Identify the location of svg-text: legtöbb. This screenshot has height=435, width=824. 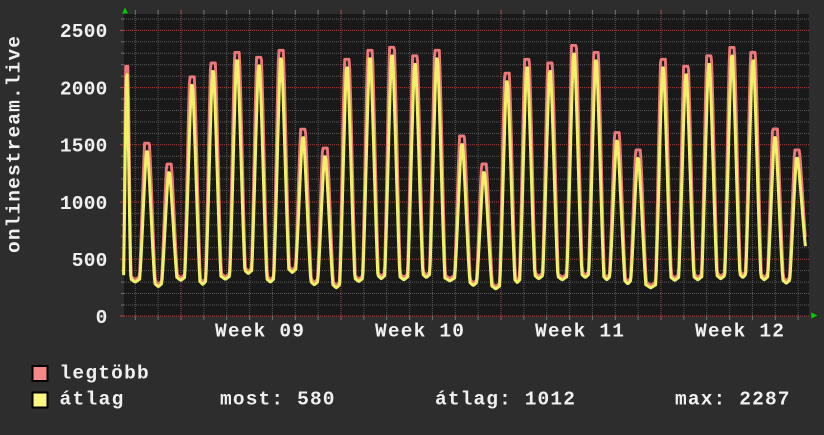
(104, 374).